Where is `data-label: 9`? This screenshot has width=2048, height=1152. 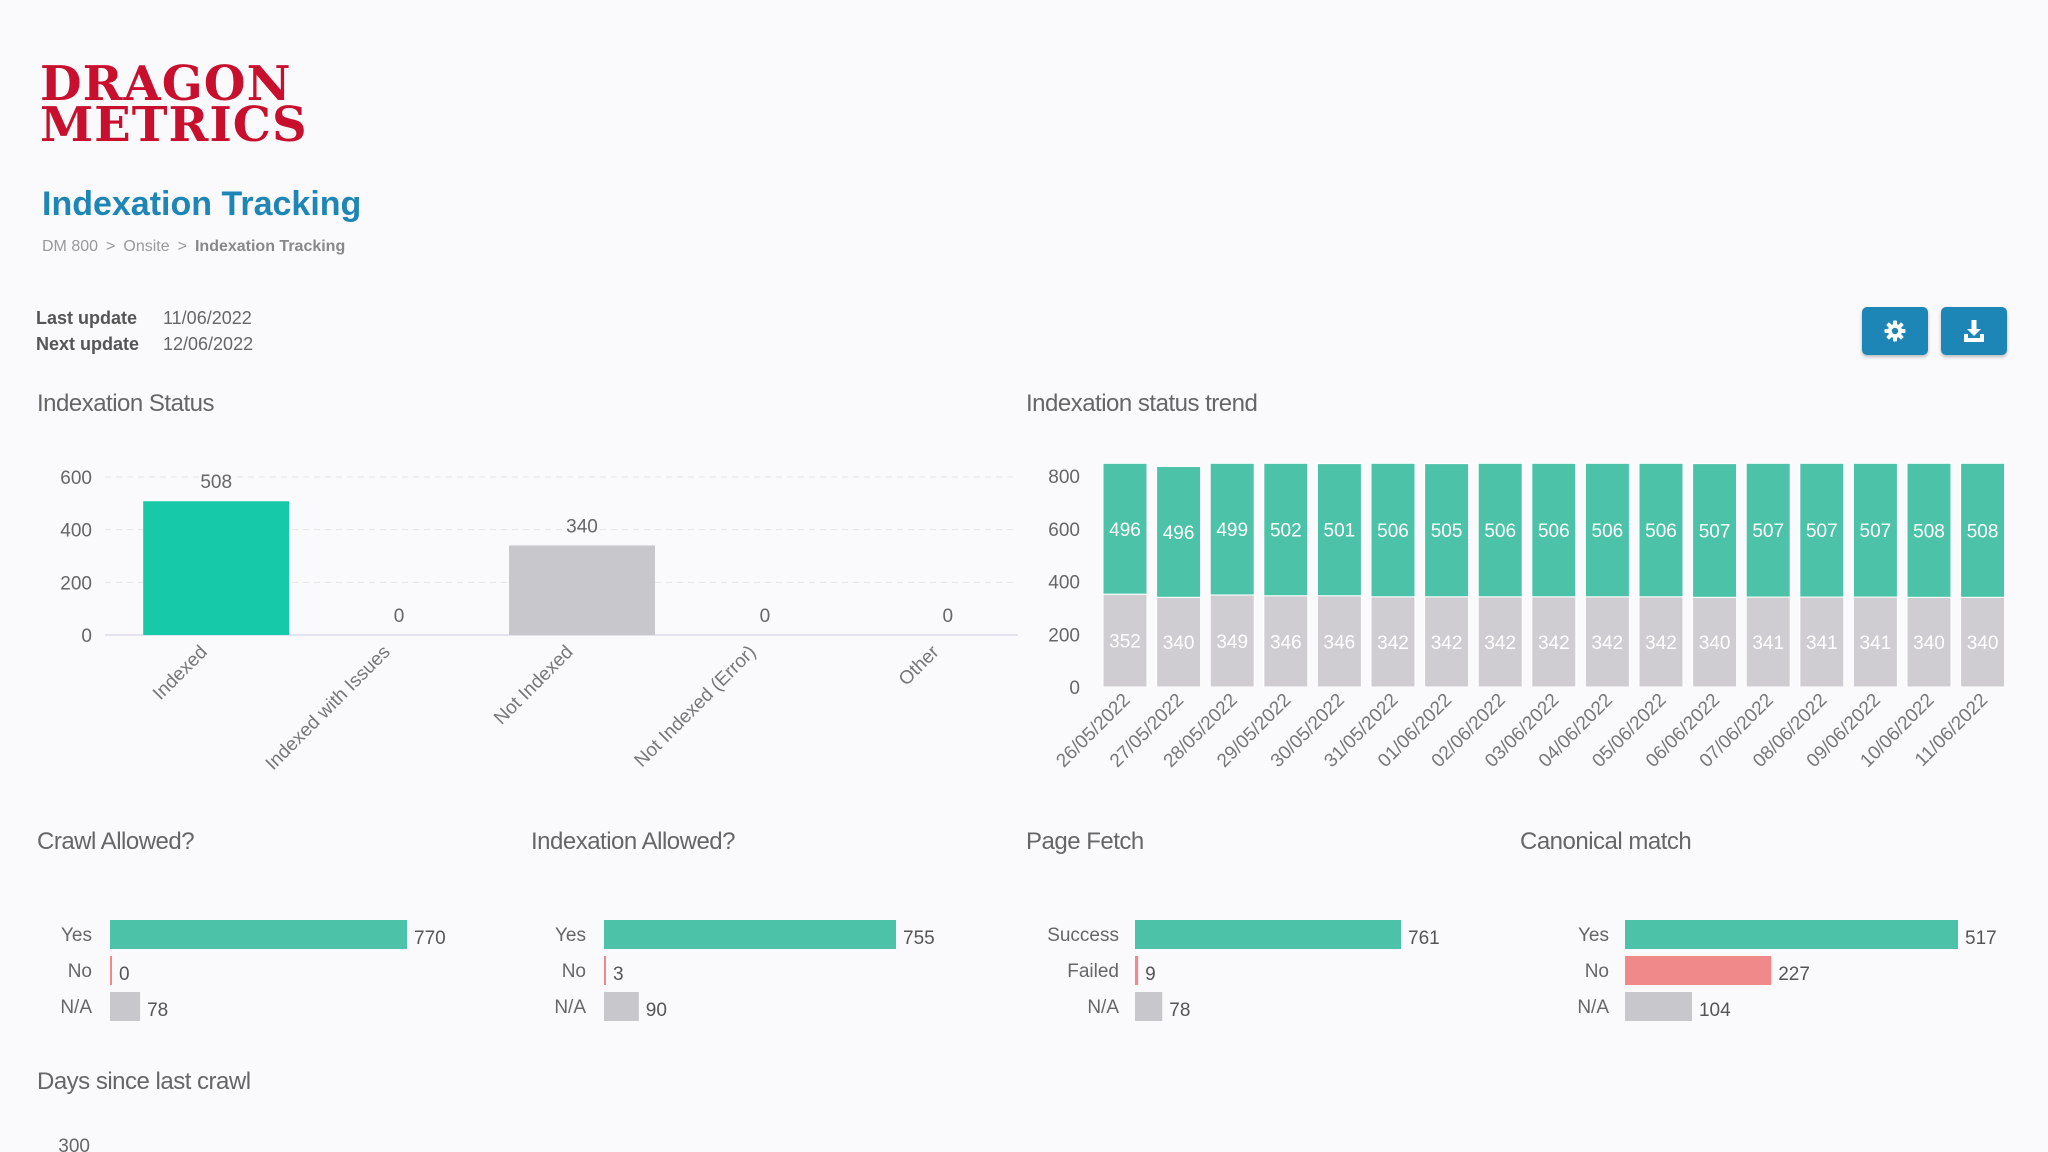
data-label: 9 is located at coordinates (1150, 974).